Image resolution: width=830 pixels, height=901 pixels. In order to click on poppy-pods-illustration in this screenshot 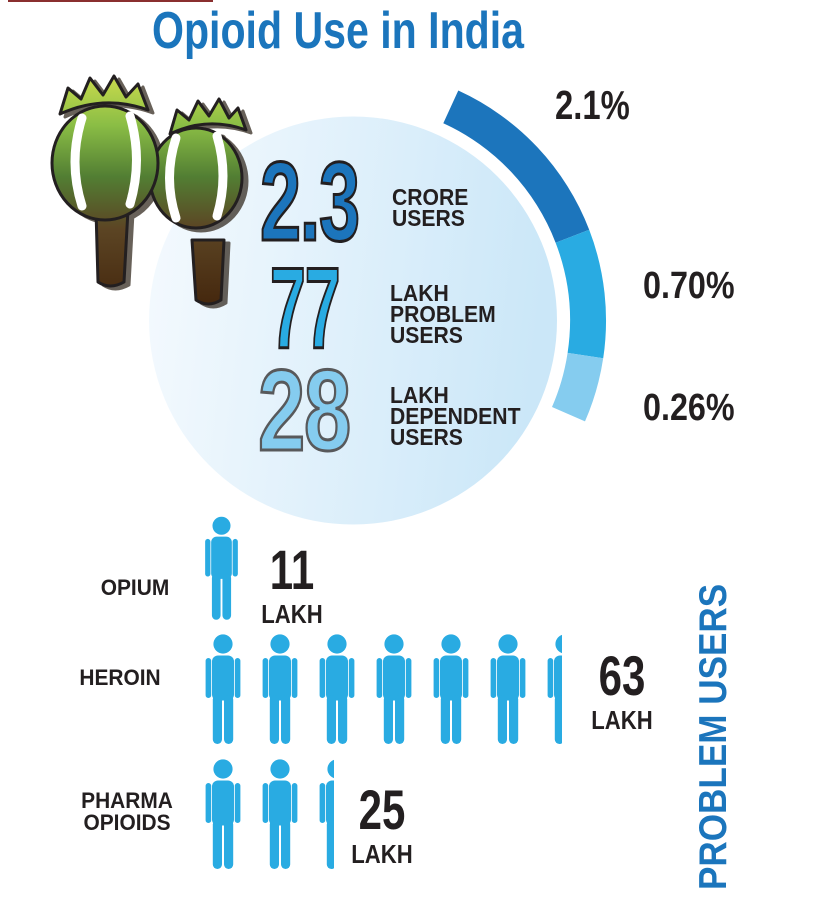, I will do `click(149, 190)`.